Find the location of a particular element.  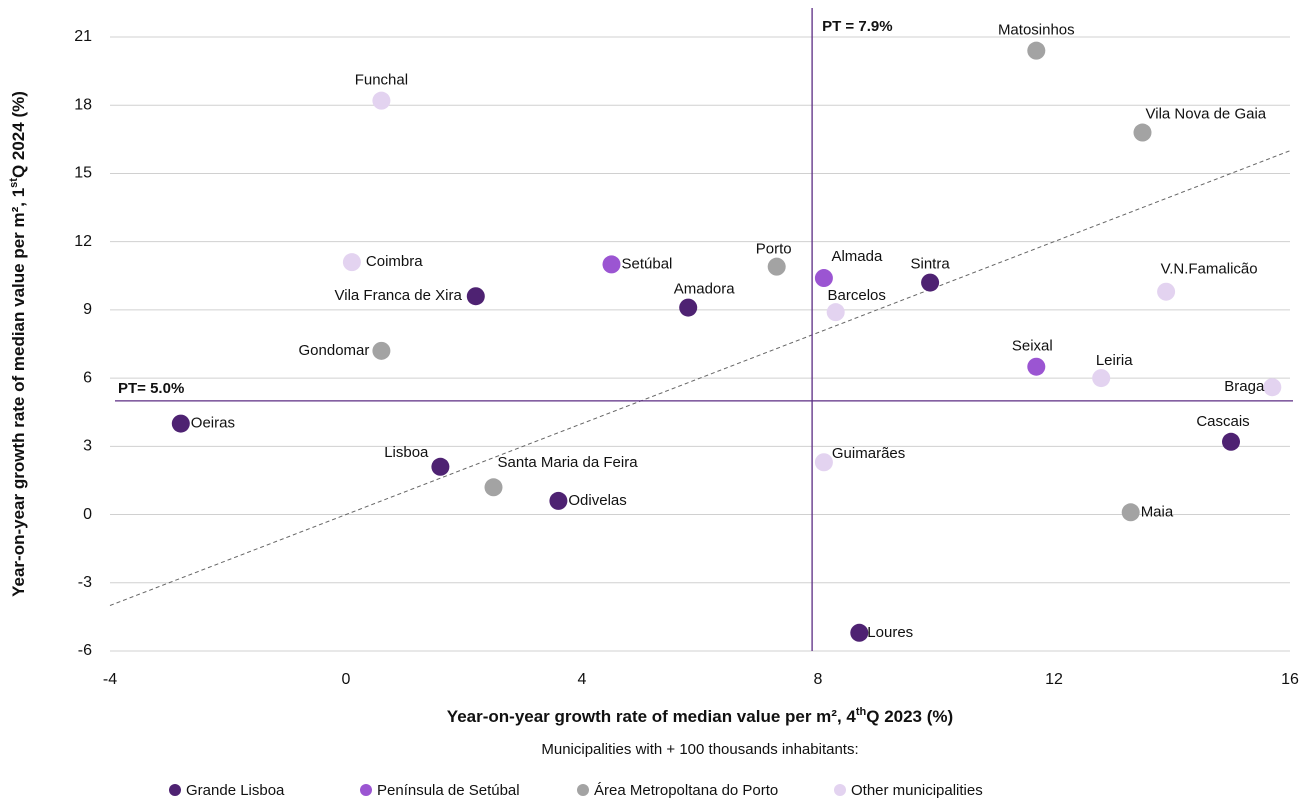

point-label: V.N.Famalicão is located at coordinates (1209, 269).